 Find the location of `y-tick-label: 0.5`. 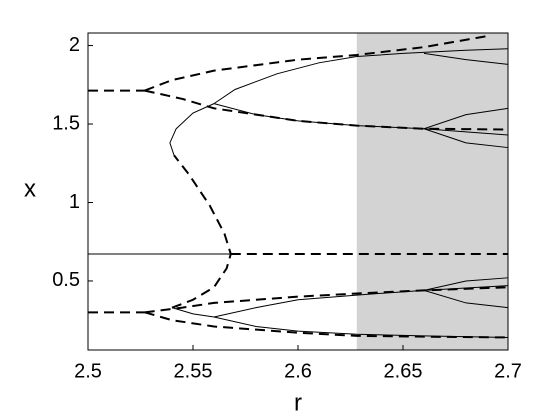

y-tick-label: 0.5 is located at coordinates (66, 280).